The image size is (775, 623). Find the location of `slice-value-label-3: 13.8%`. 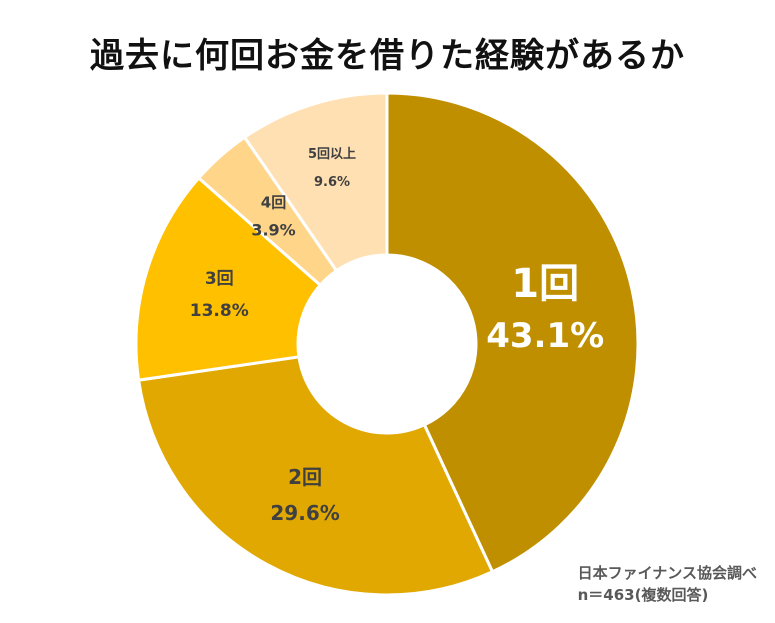

slice-value-label-3: 13.8% is located at coordinates (219, 311).